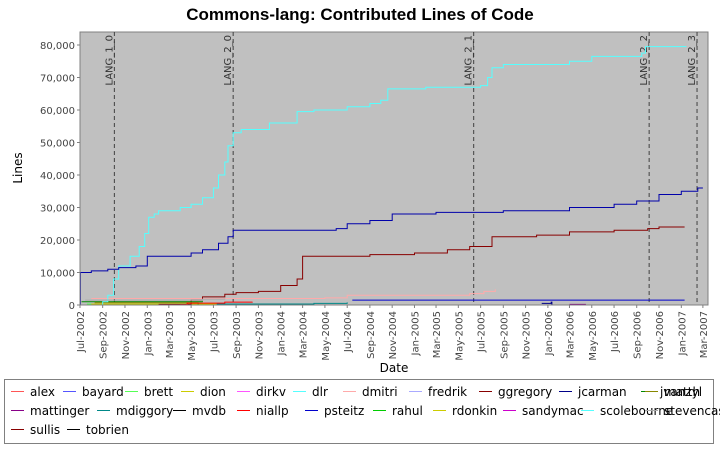  What do you see at coordinates (310, 391) in the screenshot?
I see `legend-item-dlr: dlr` at bounding box center [310, 391].